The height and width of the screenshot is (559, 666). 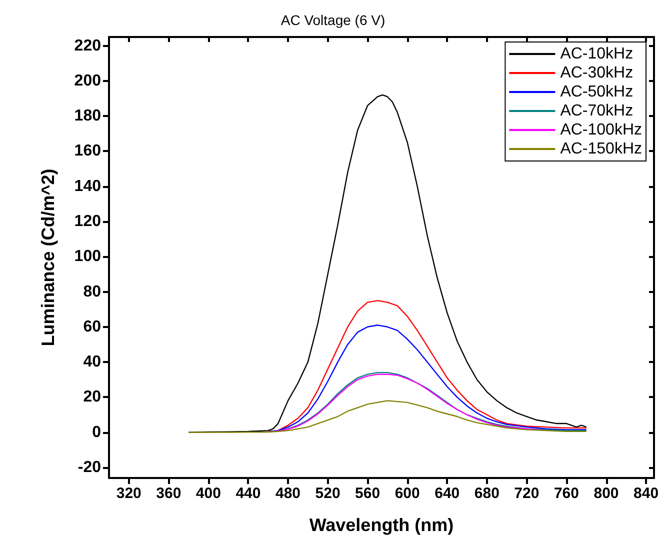 I want to click on x-tick-label: 840, so click(x=646, y=493).